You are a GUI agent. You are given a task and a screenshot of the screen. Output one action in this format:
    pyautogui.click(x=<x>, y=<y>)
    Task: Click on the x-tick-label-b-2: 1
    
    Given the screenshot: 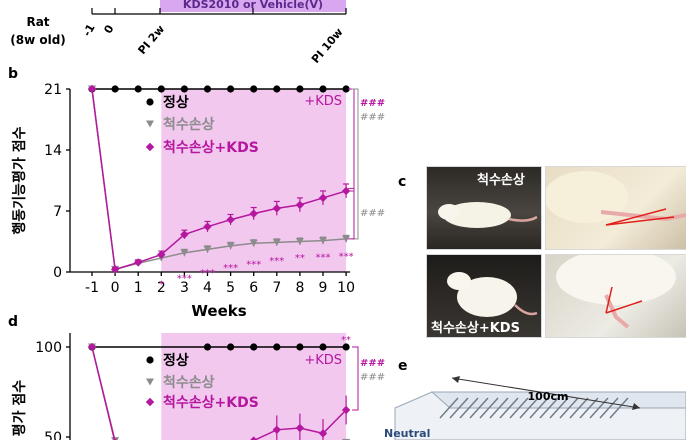 What is the action you would take?
    pyautogui.click(x=138, y=288)
    